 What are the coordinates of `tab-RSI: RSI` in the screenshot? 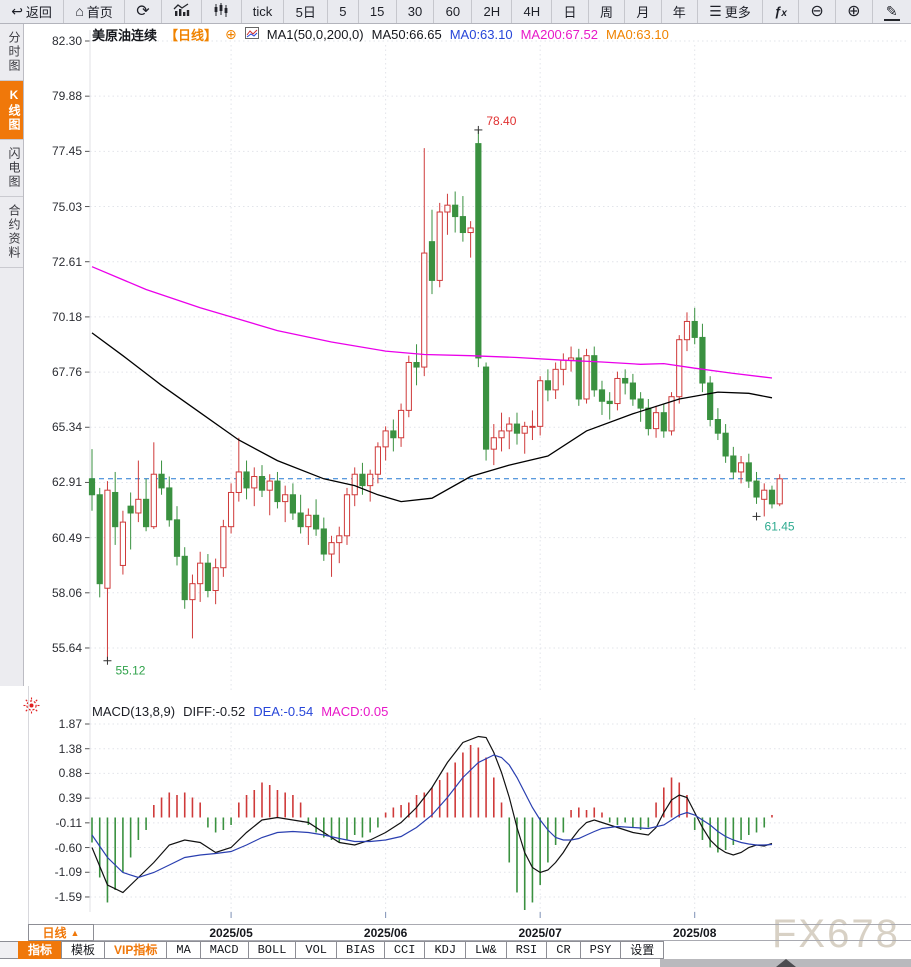 It's located at (526, 950).